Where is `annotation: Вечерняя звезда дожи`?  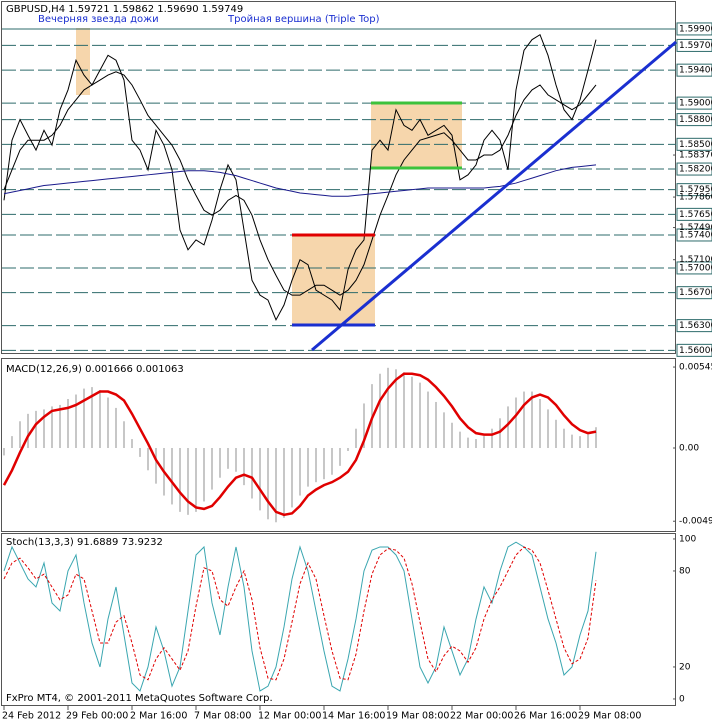 annotation: Вечерняя звезда дожи is located at coordinates (98, 19).